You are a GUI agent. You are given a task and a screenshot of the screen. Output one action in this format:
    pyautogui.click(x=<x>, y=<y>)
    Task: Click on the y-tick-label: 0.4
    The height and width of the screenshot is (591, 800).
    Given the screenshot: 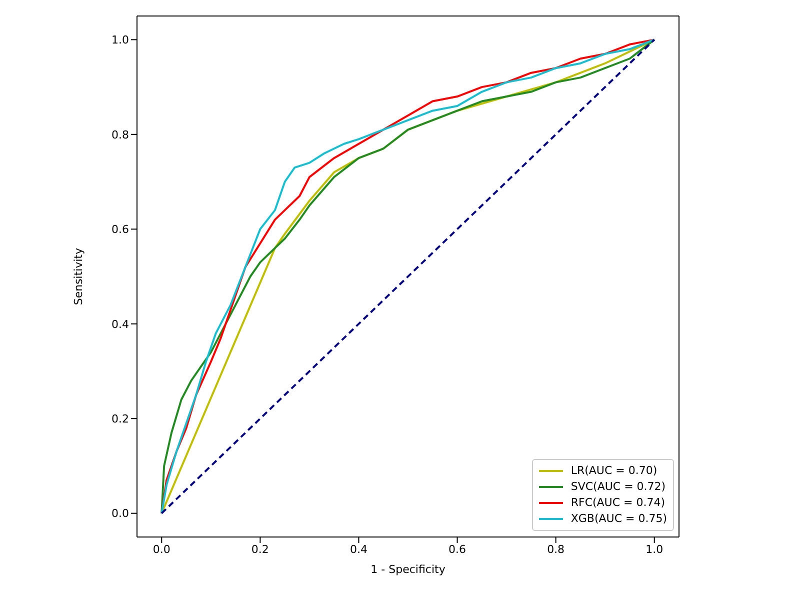 What is the action you would take?
    pyautogui.click(x=120, y=324)
    